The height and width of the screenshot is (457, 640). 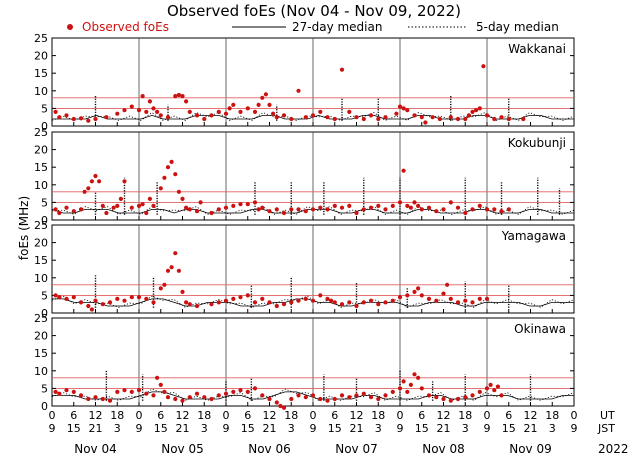 I want to click on legend: Observed foEs 27-day median 5-day median, so click(x=313, y=27).